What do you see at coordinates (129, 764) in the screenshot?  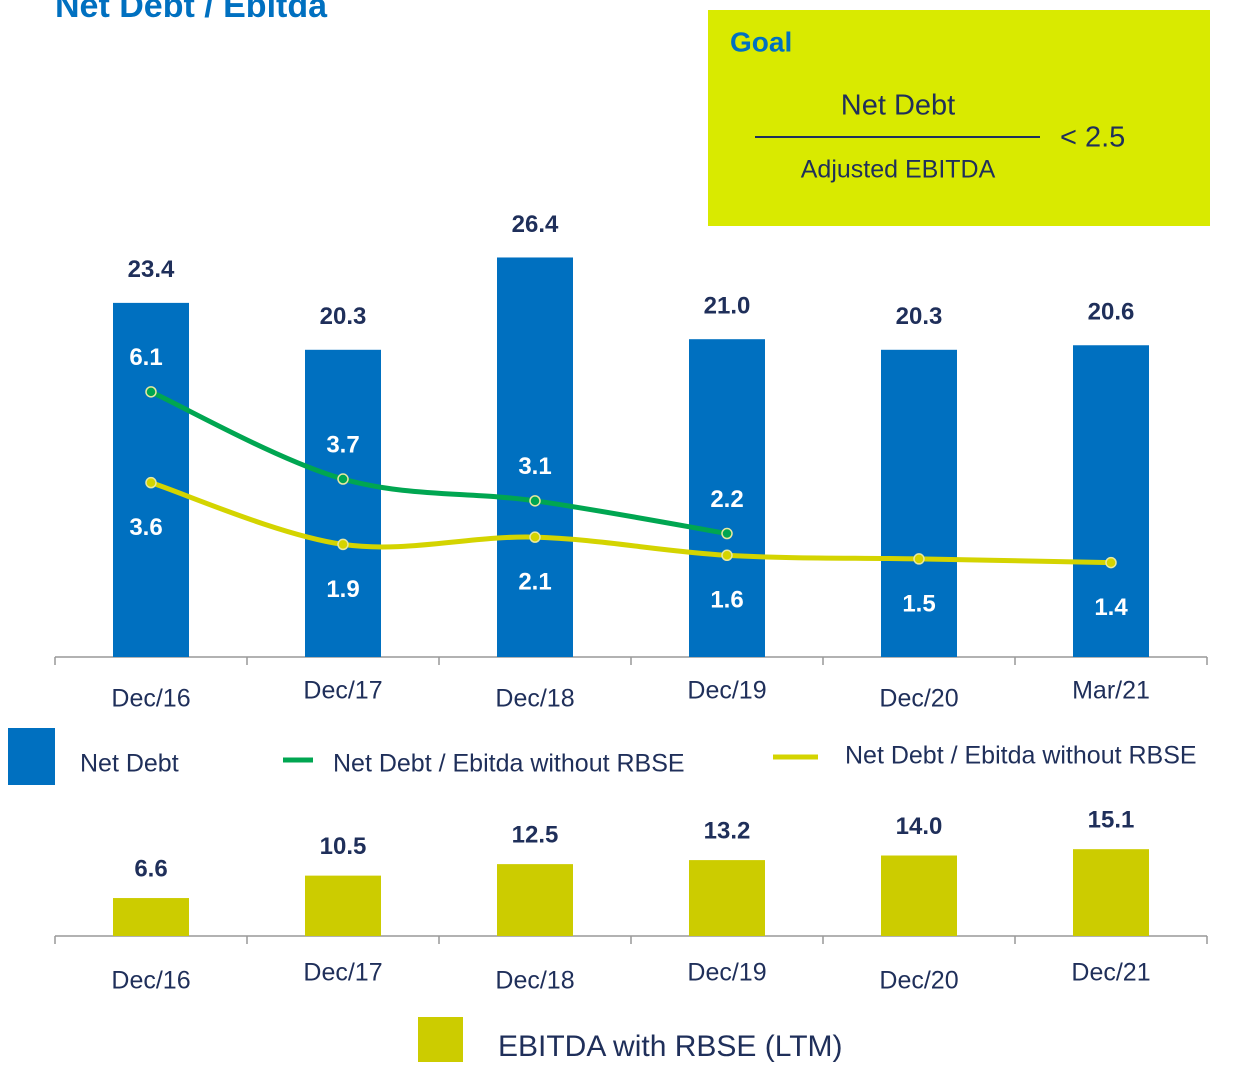 I see `legend-label: Net Debt` at bounding box center [129, 764].